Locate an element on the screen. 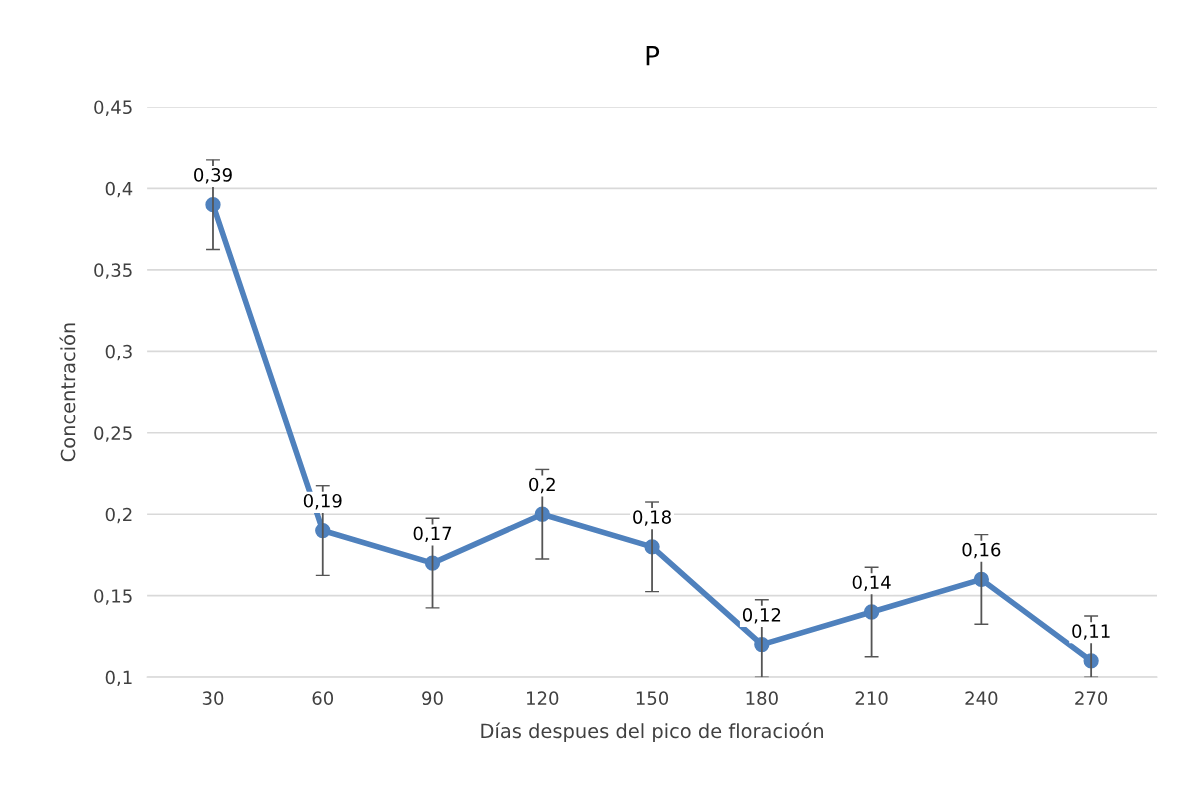 The width and height of the screenshot is (1177, 792). data-label: 0,2 is located at coordinates (542, 485).